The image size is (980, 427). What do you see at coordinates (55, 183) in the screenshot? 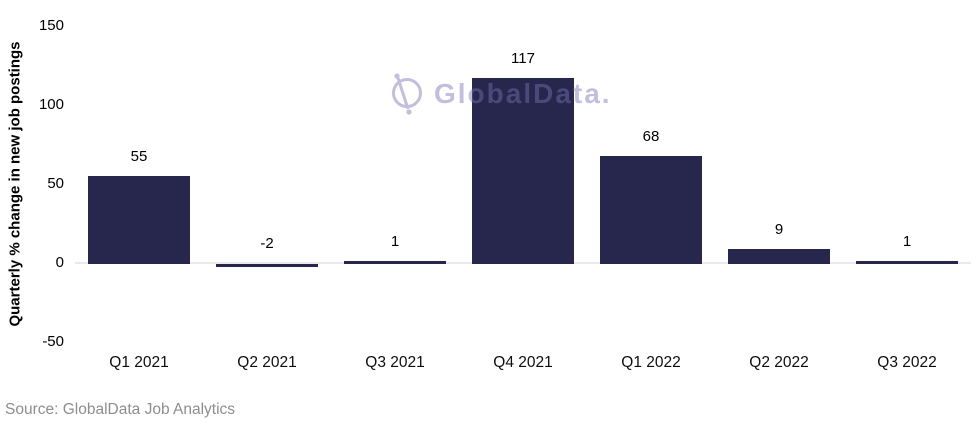
I see `y-tick-50: 50` at bounding box center [55, 183].